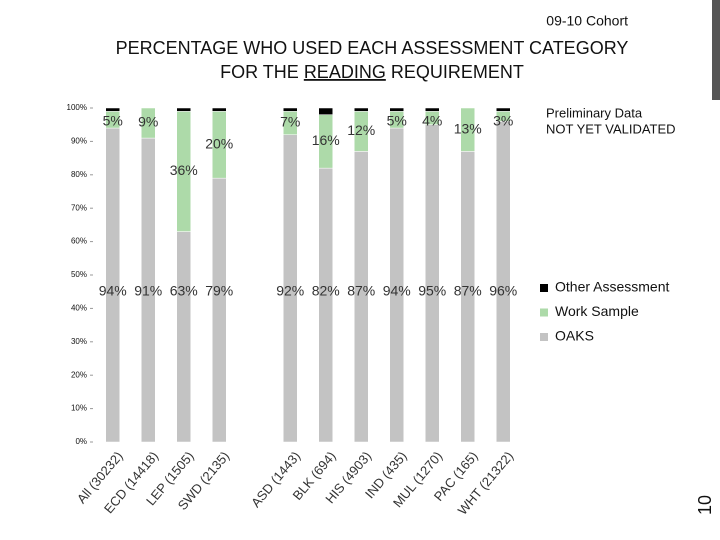 This screenshot has width=720, height=540. What do you see at coordinates (79, 274) in the screenshot?
I see `y-tick-label: 50%` at bounding box center [79, 274].